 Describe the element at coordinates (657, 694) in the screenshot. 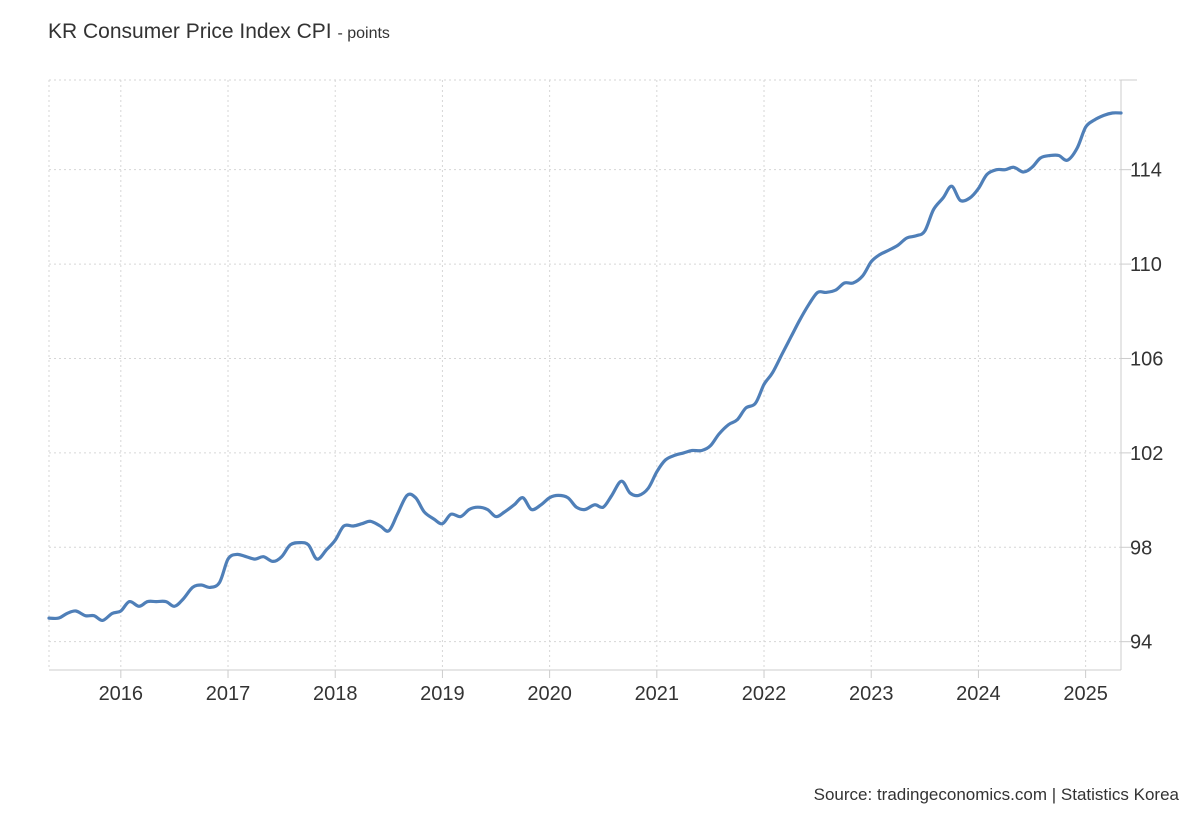

I see `x-tick-label-2021: 2021` at that location.